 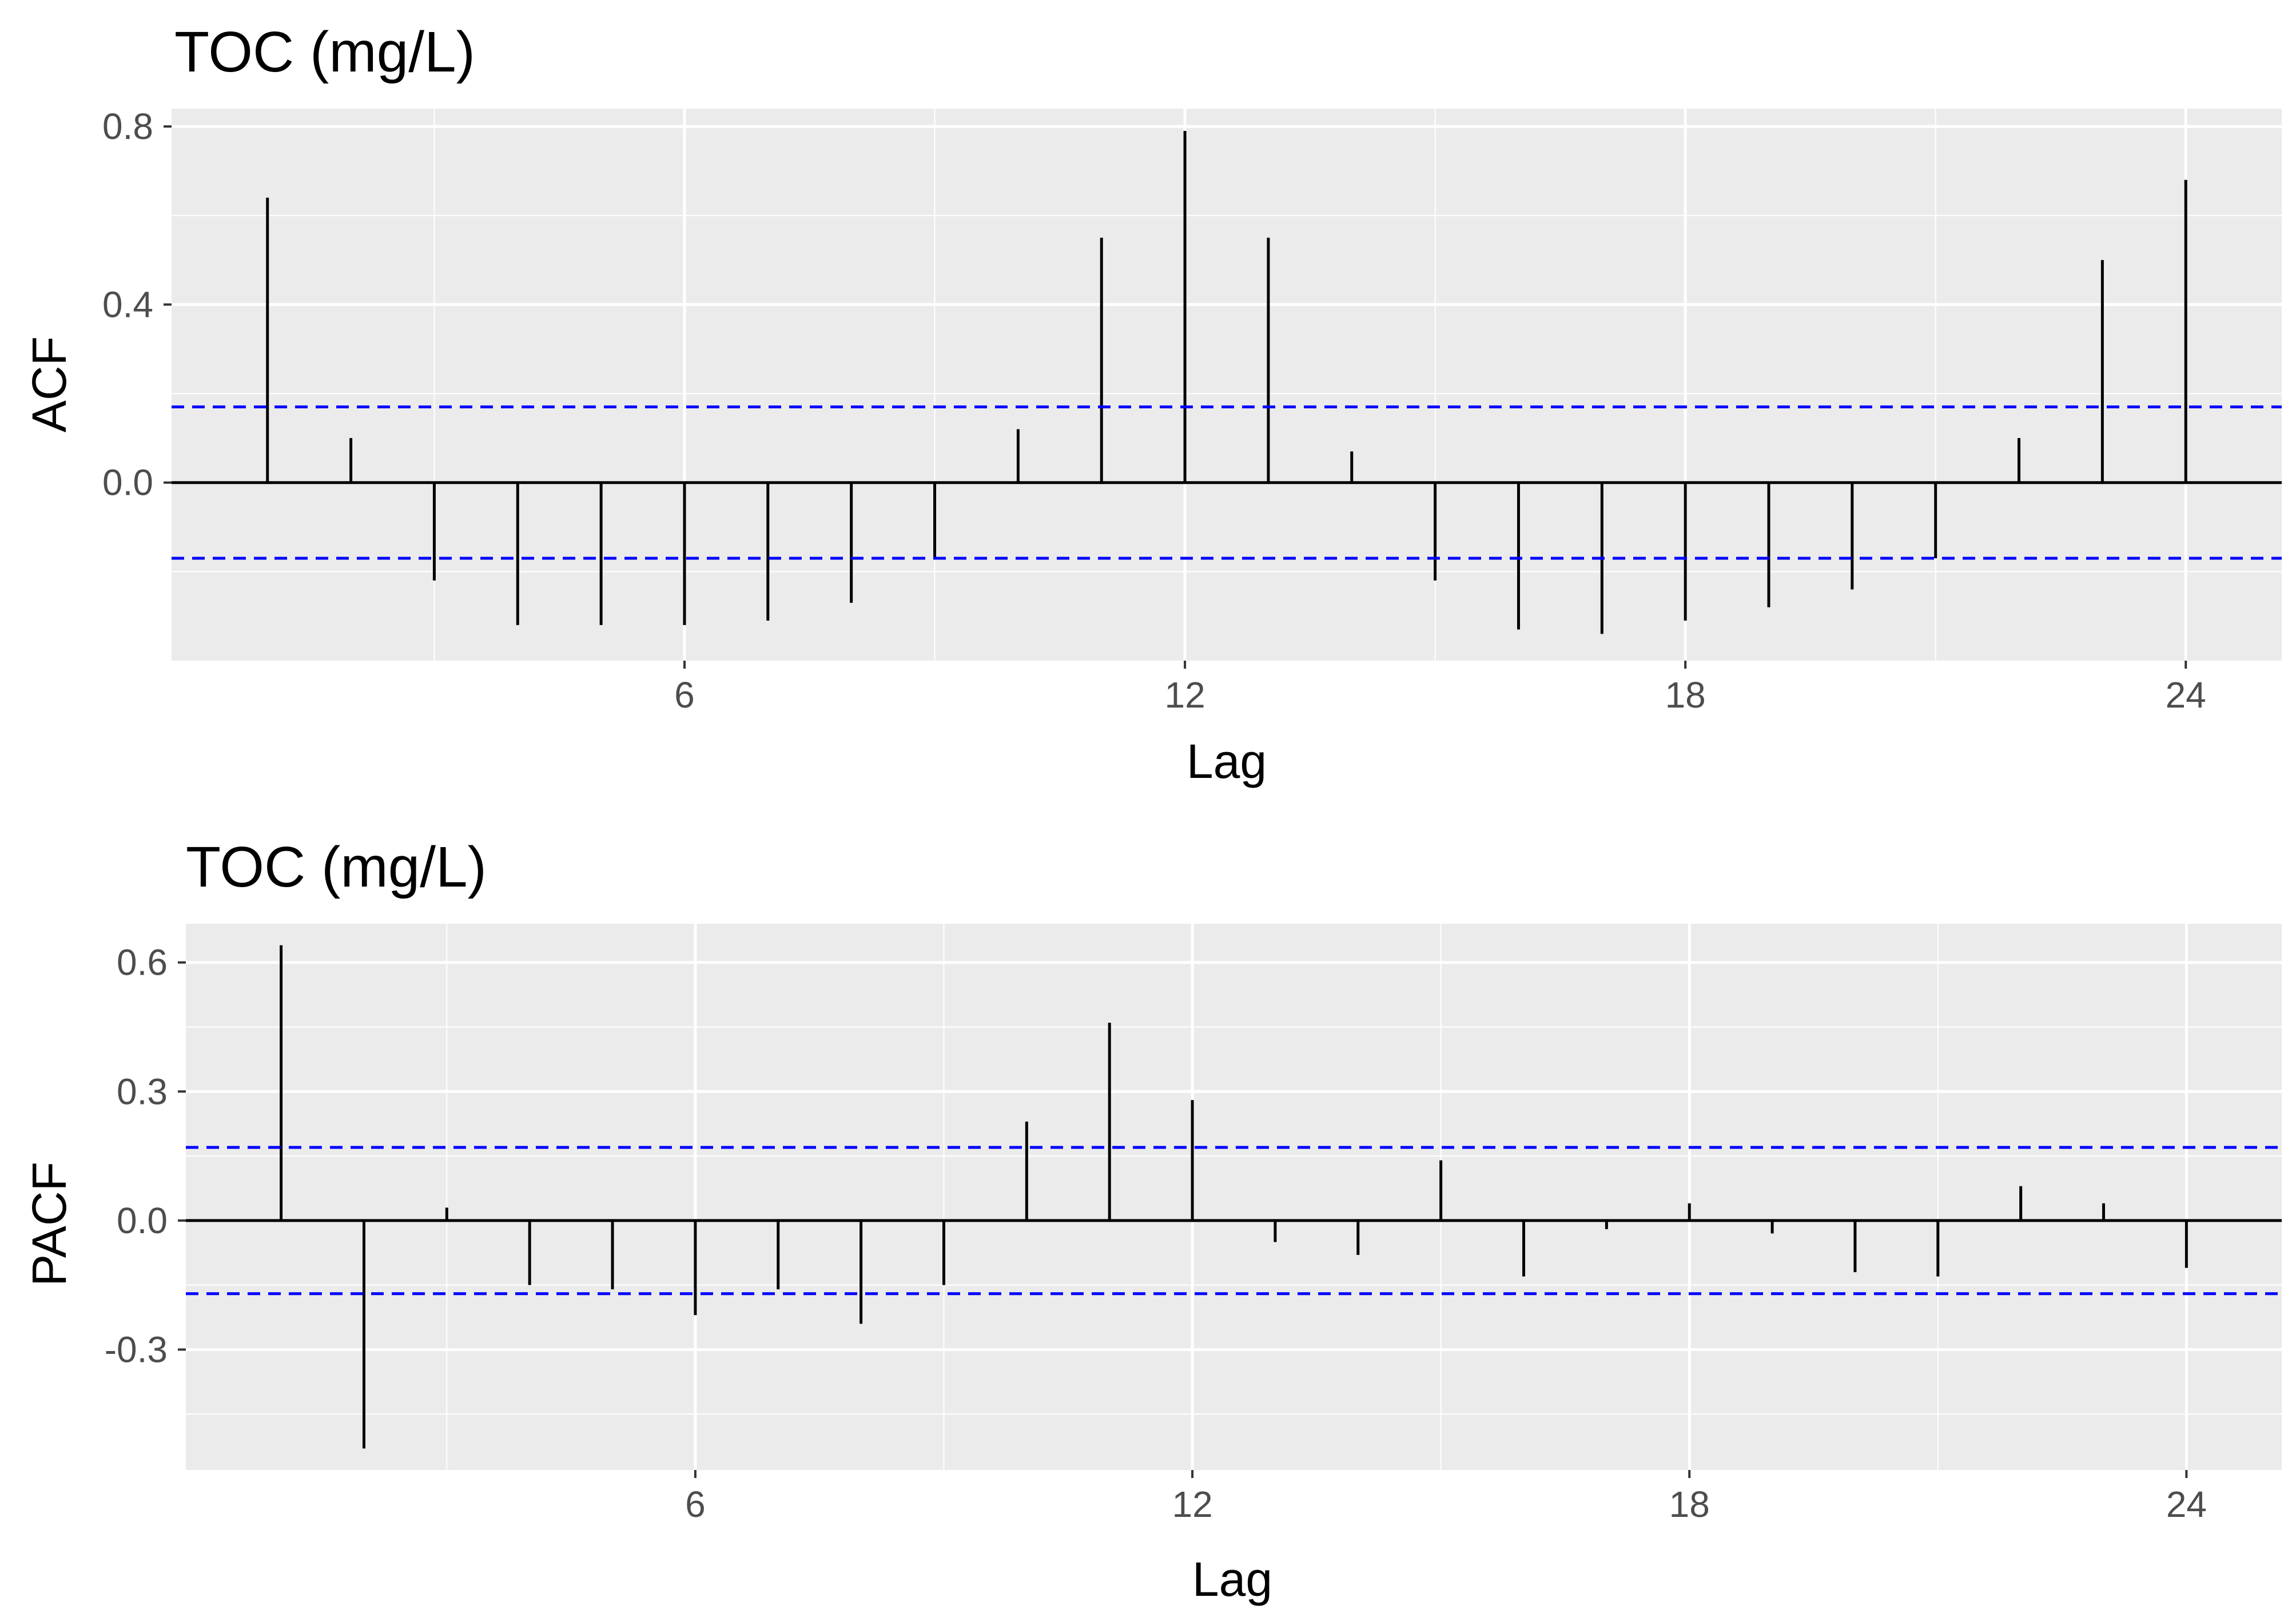 I want to click on acf-x-axis-title: Lag, so click(x=1227, y=761).